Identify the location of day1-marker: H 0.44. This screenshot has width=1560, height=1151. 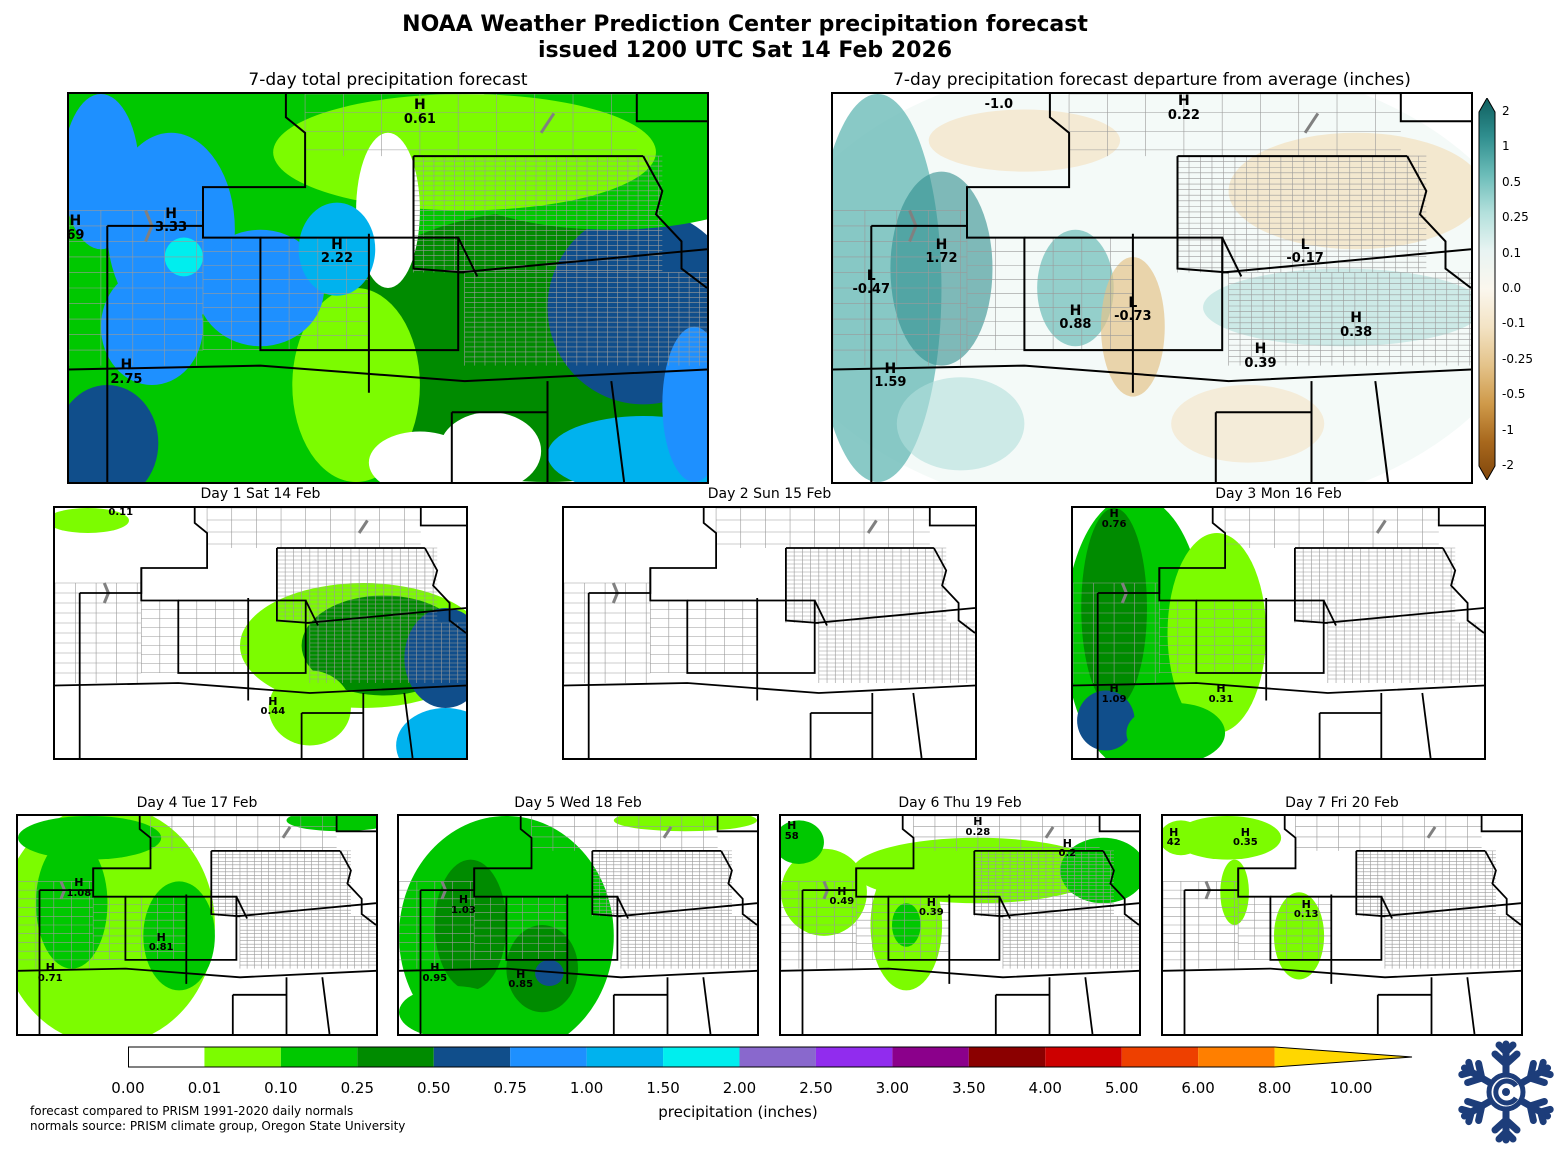
(273, 706).